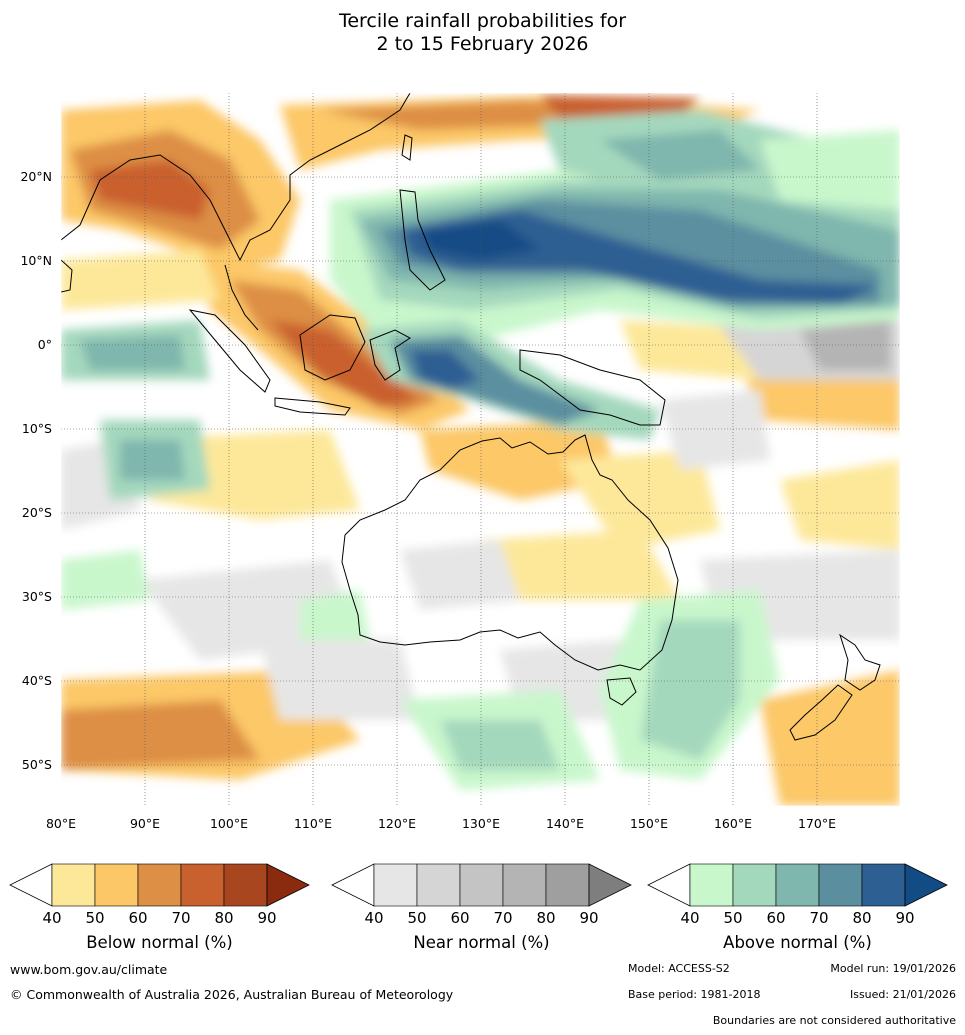 The image size is (965, 1035). What do you see at coordinates (229, 823) in the screenshot?
I see `longitude-tick-label: 100°E` at bounding box center [229, 823].